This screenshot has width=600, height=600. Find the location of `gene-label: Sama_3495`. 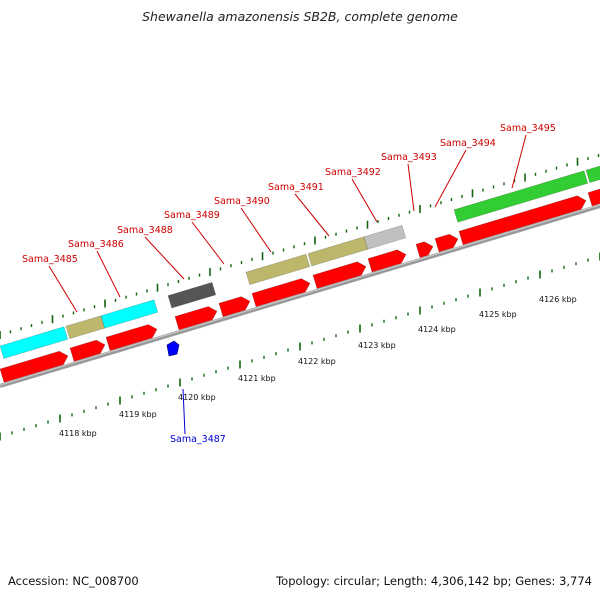

gene-label: Sama_3495 is located at coordinates (528, 128).